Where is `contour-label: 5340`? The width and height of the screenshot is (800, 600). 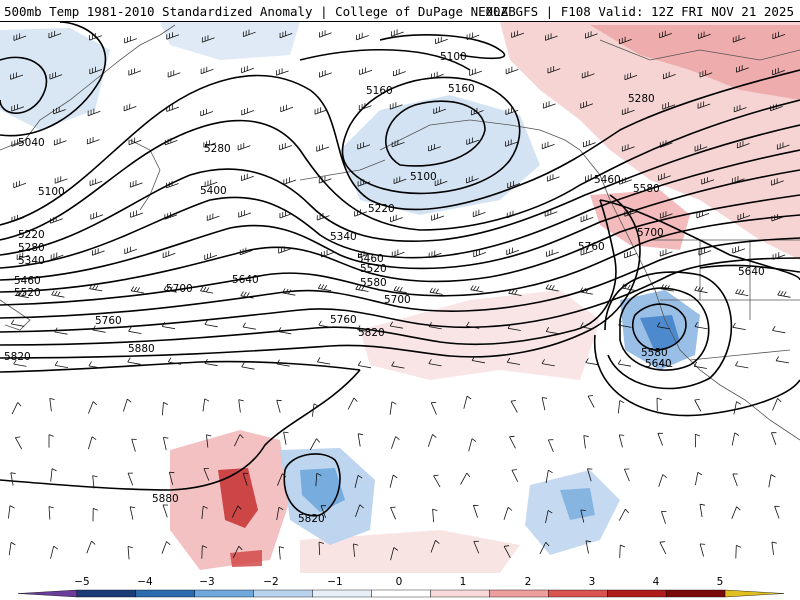 contour-label: 5340 is located at coordinates (31, 261).